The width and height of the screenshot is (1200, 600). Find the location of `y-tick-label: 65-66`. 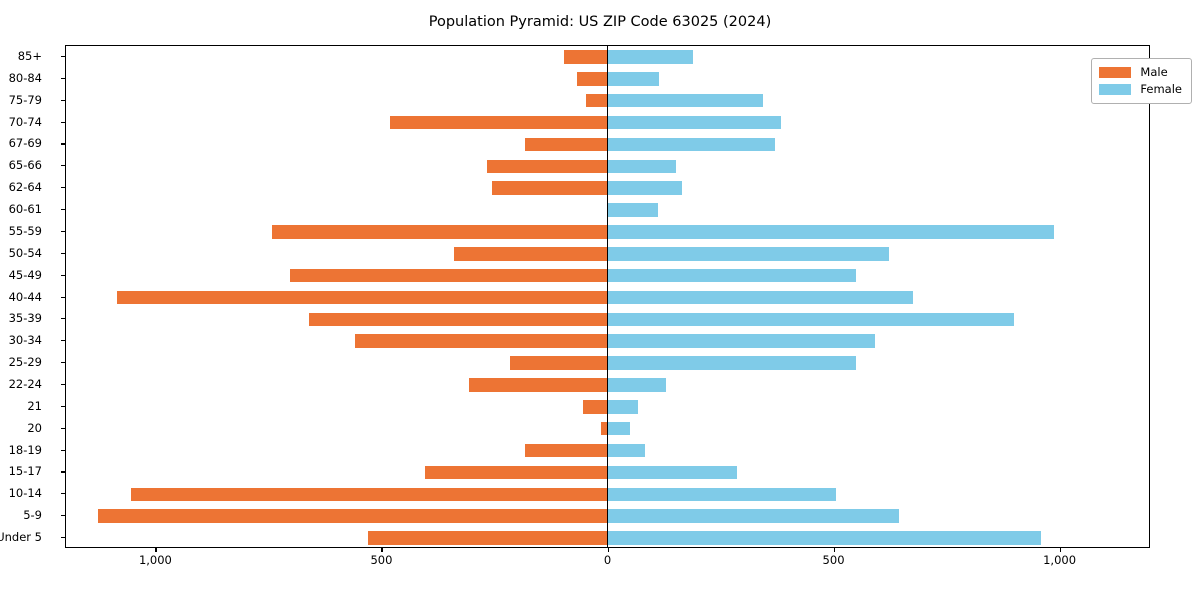

y-tick-label: 65-66 is located at coordinates (25, 165).